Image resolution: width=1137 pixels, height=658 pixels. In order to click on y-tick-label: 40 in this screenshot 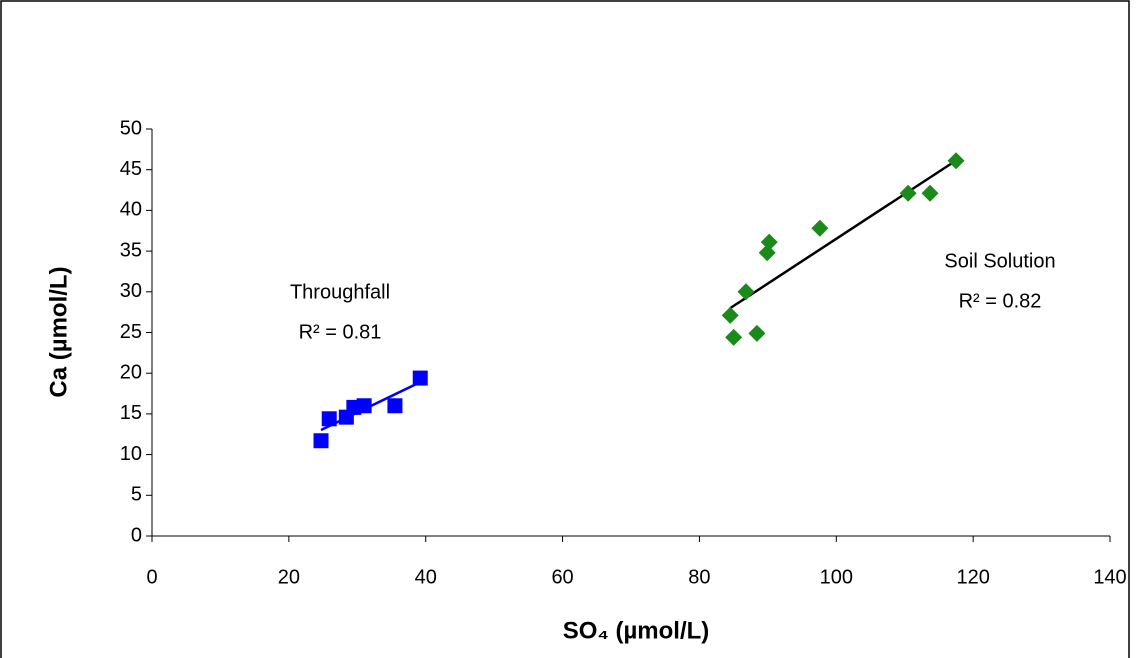, I will do `click(131, 210)`.